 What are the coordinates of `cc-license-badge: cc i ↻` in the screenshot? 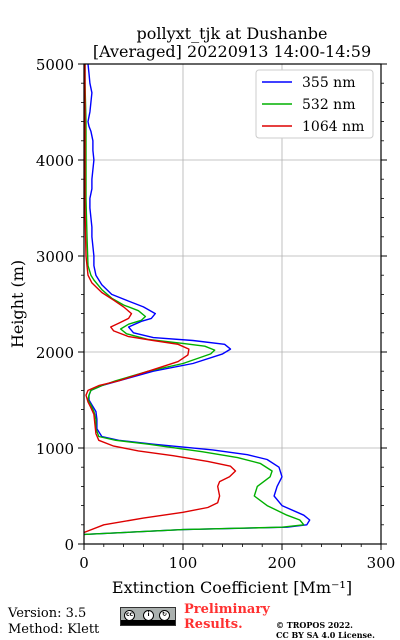 It's located at (148, 616).